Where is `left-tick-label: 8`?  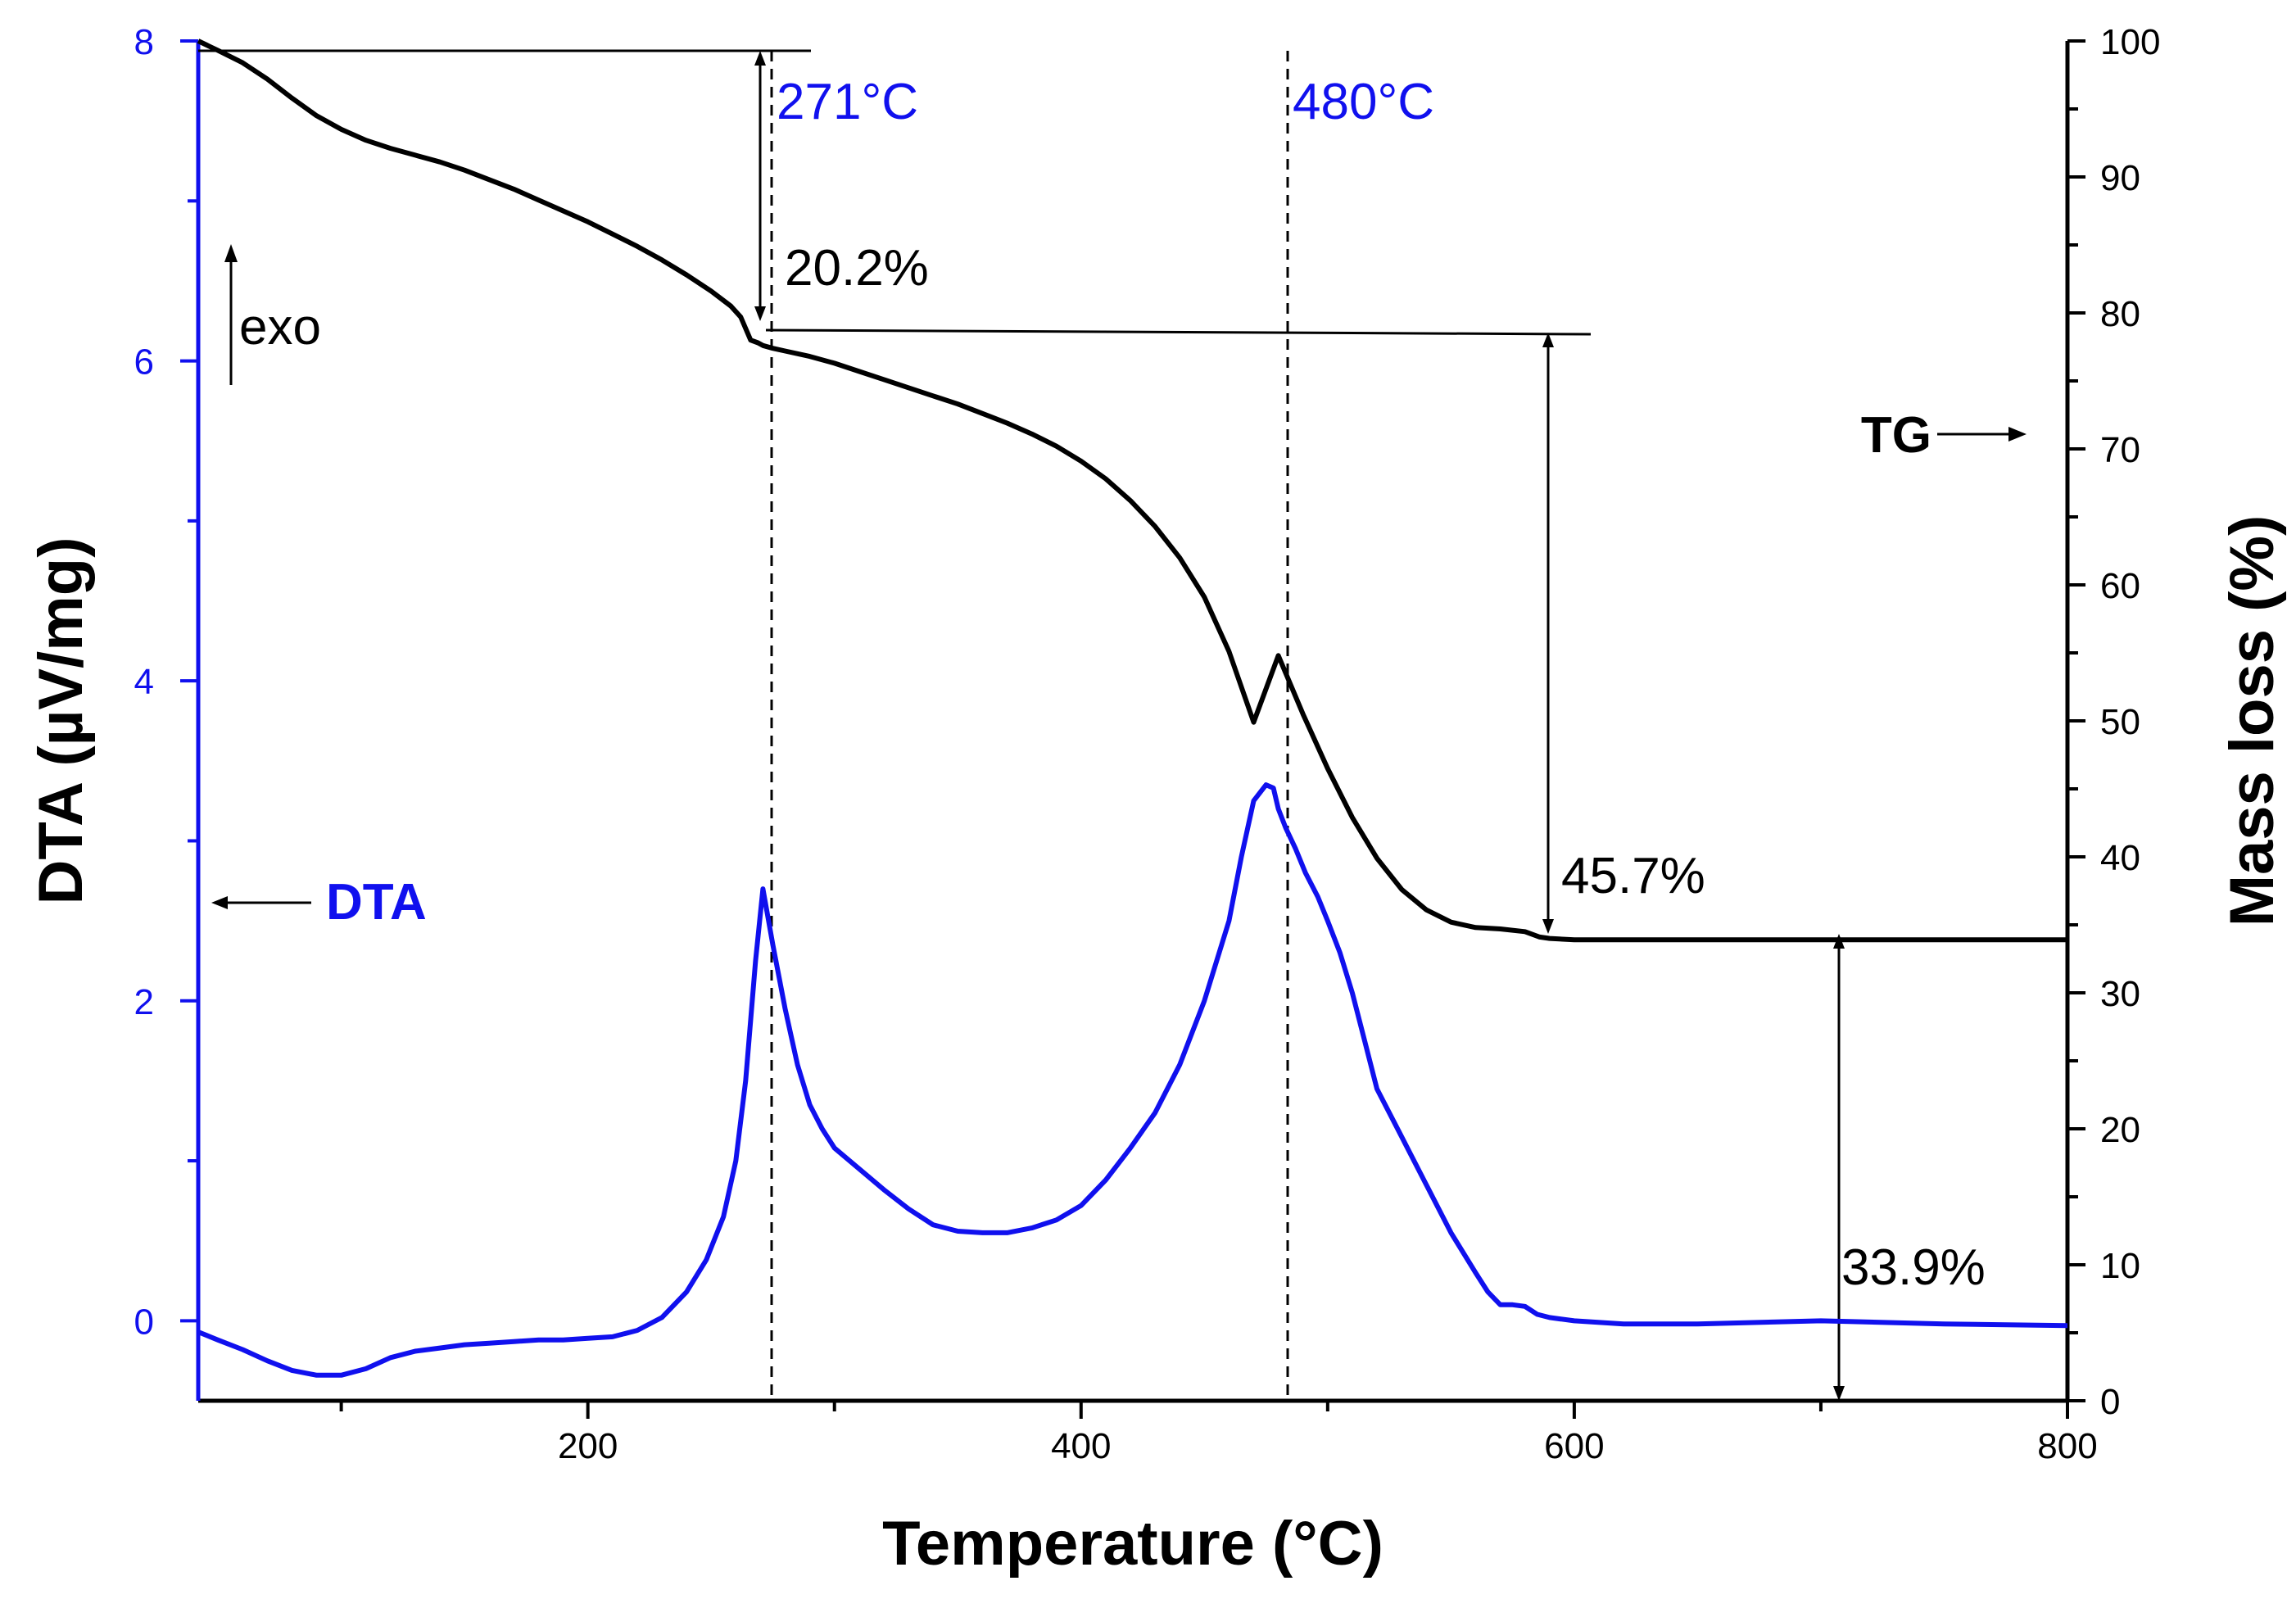 left-tick-label: 8 is located at coordinates (144, 42).